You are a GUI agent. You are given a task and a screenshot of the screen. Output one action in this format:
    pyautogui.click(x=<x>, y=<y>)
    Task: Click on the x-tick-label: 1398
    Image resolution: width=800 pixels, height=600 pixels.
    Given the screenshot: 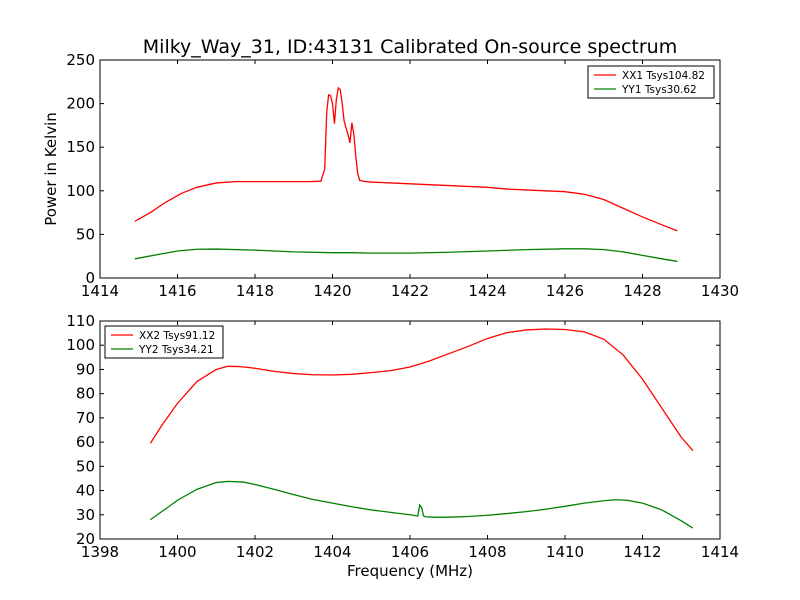 What is the action you would take?
    pyautogui.click(x=100, y=552)
    